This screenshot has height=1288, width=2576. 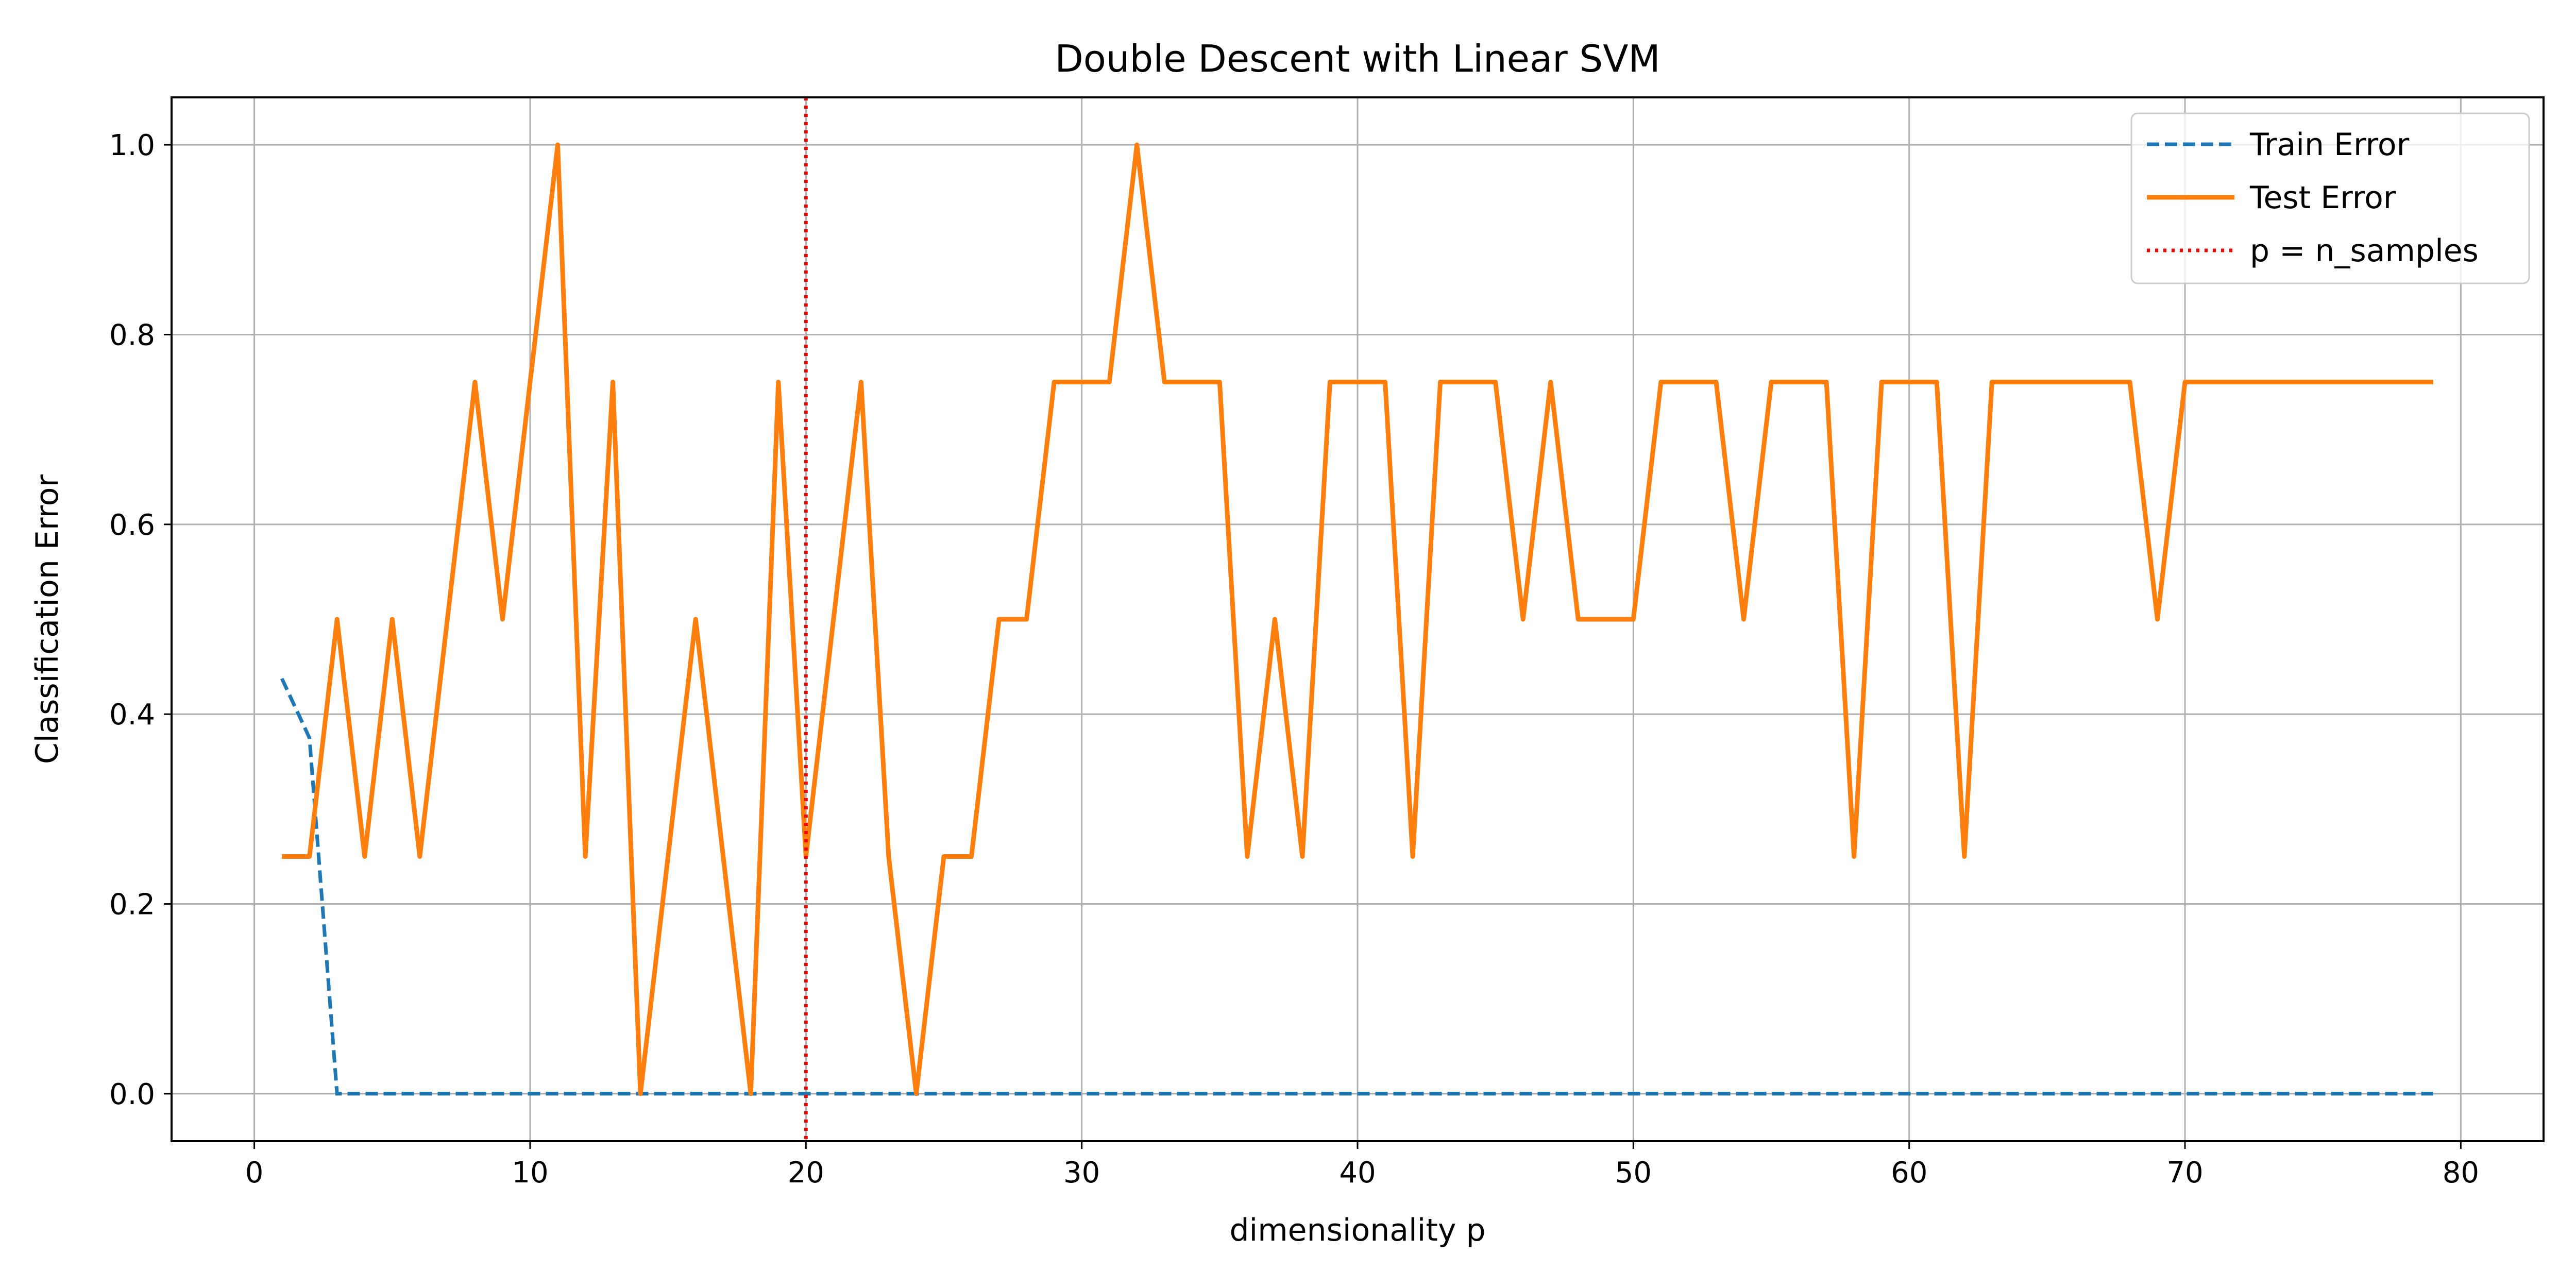 I want to click on legend: Train Error Test Error p = n_samples, so click(x=2330, y=198).